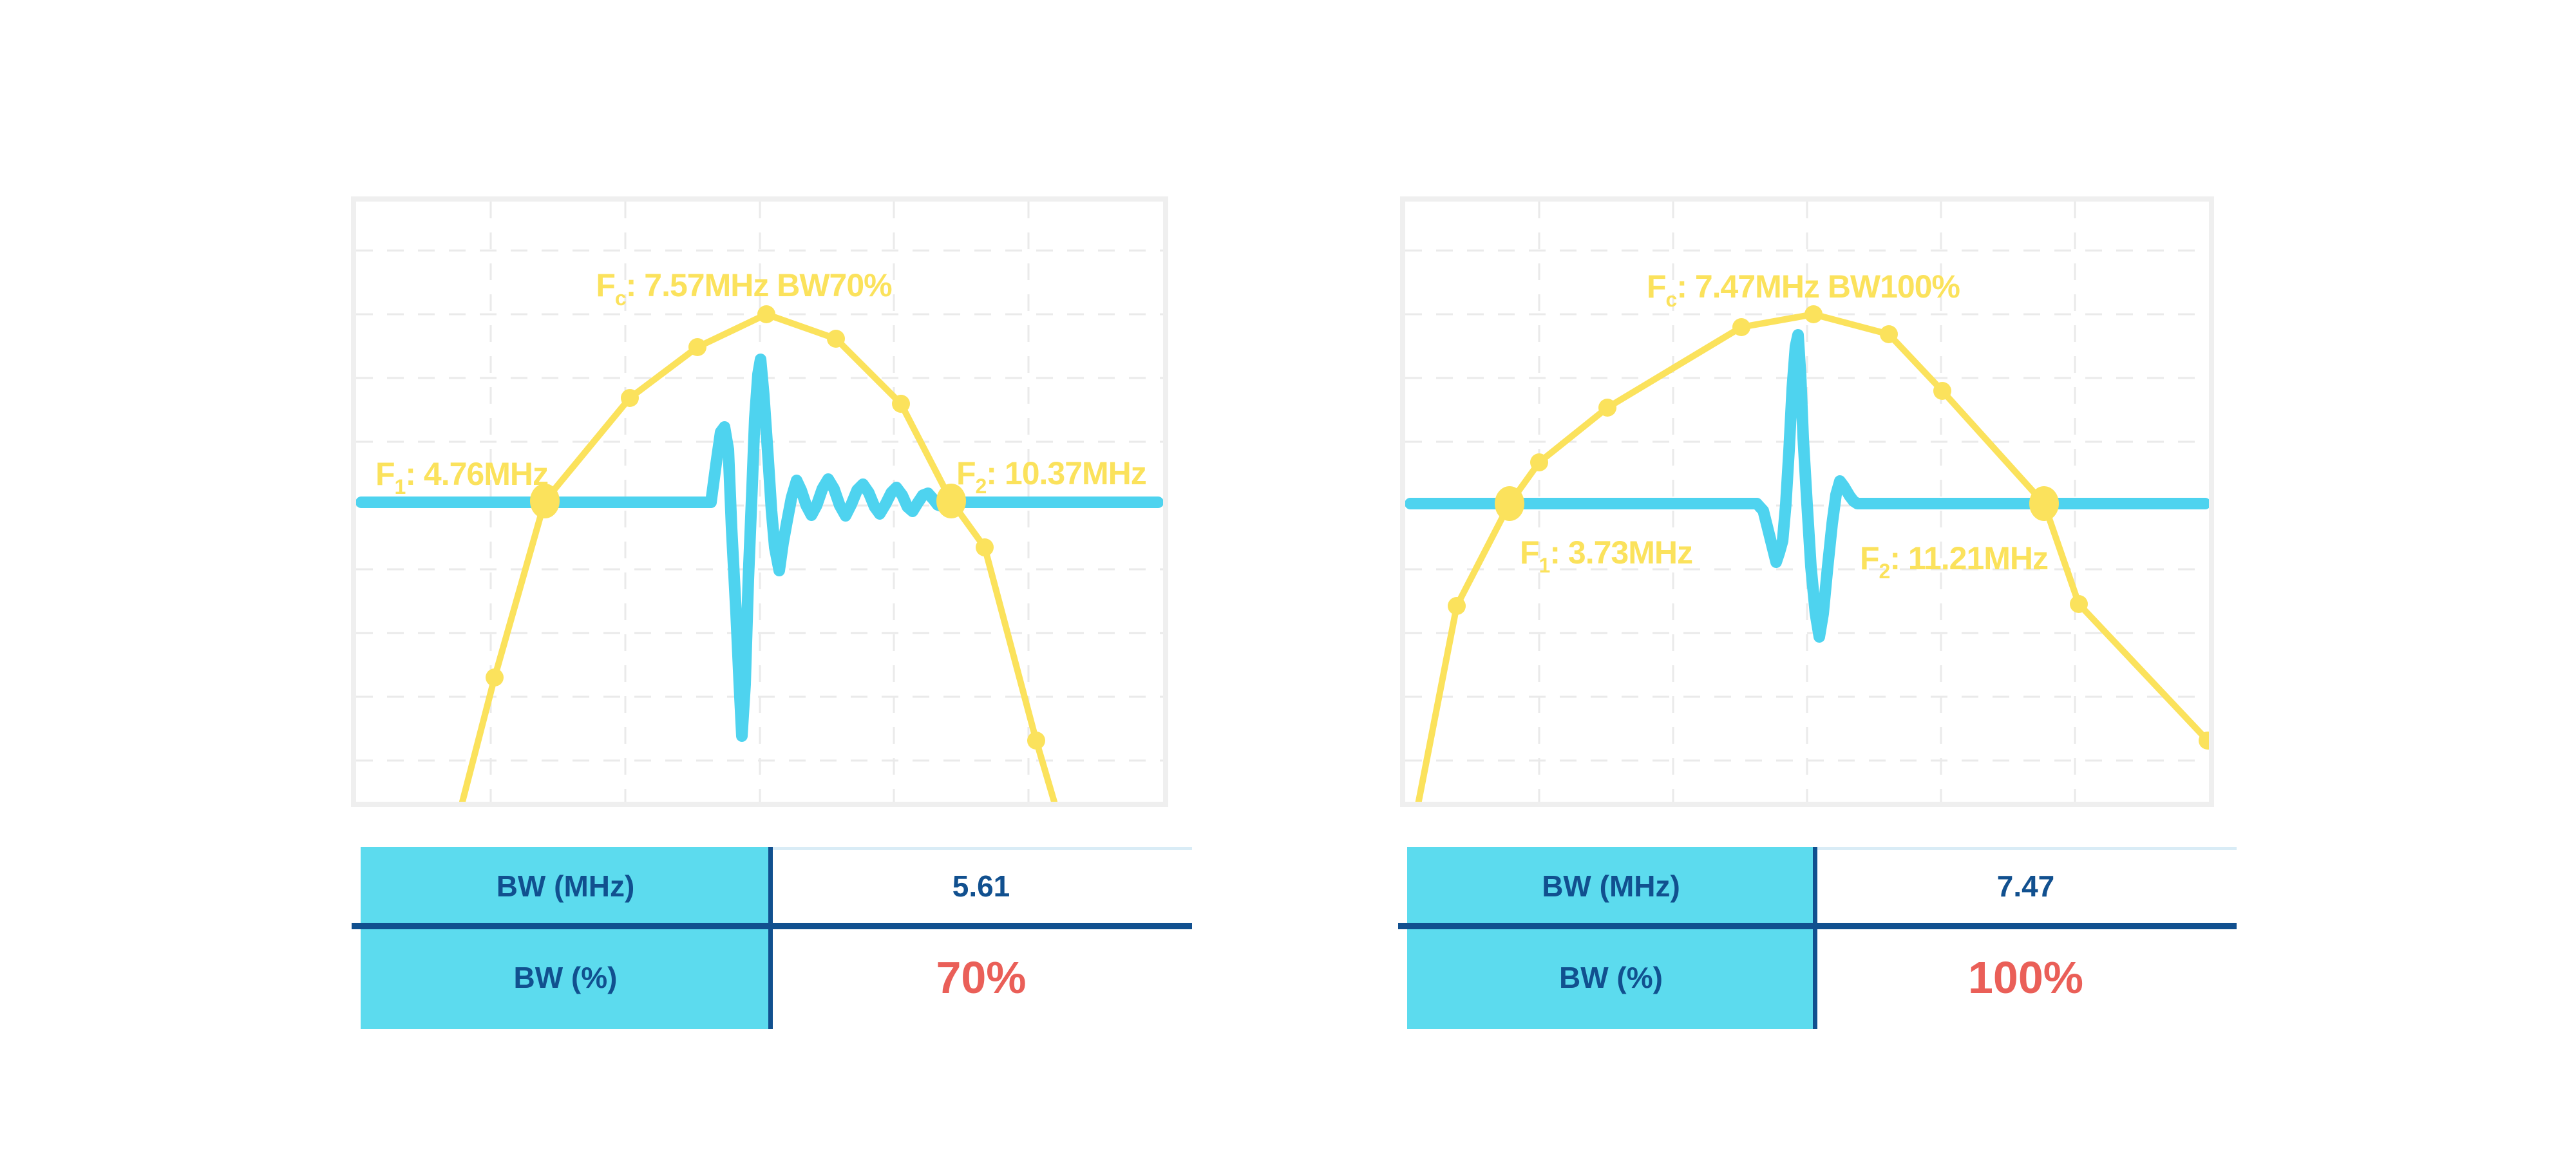 The width and height of the screenshot is (2576, 1154). I want to click on bw-pct-value: 70%, so click(981, 977).